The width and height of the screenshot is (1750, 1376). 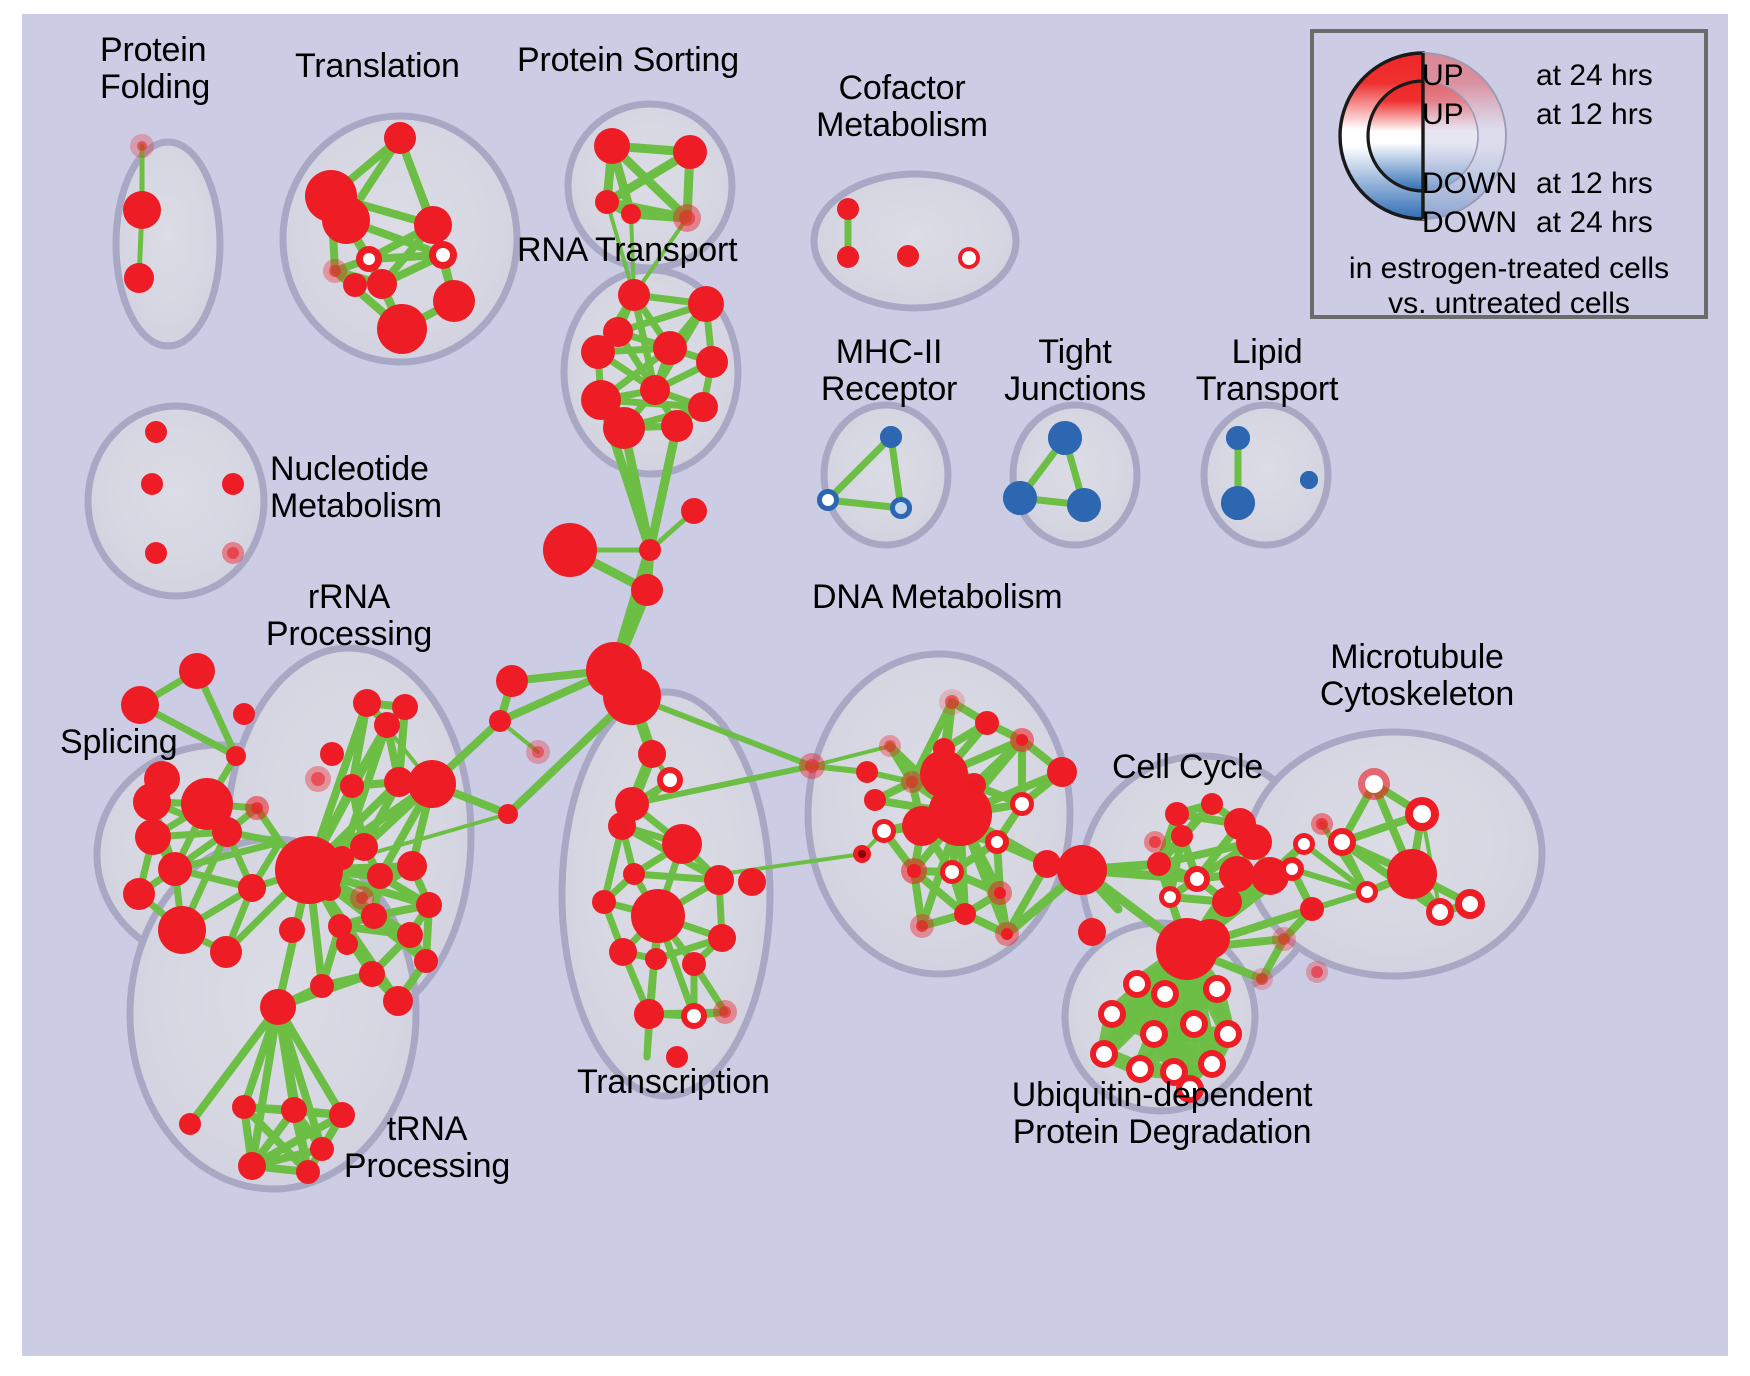 I want to click on label-protein-folding: Protein Folding, so click(x=155, y=68).